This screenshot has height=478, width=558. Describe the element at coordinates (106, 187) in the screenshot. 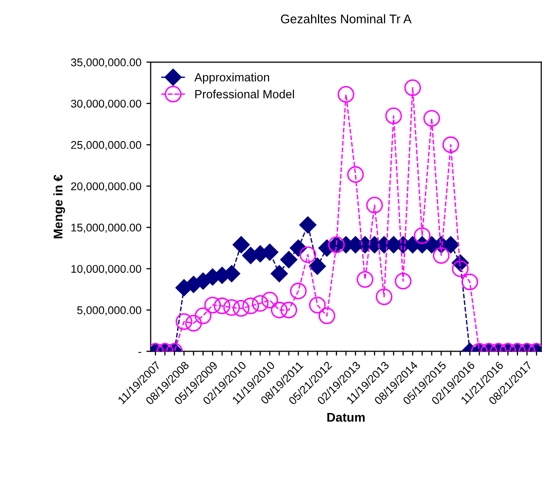

I see `y-tick-label: 20,000,000.00` at that location.